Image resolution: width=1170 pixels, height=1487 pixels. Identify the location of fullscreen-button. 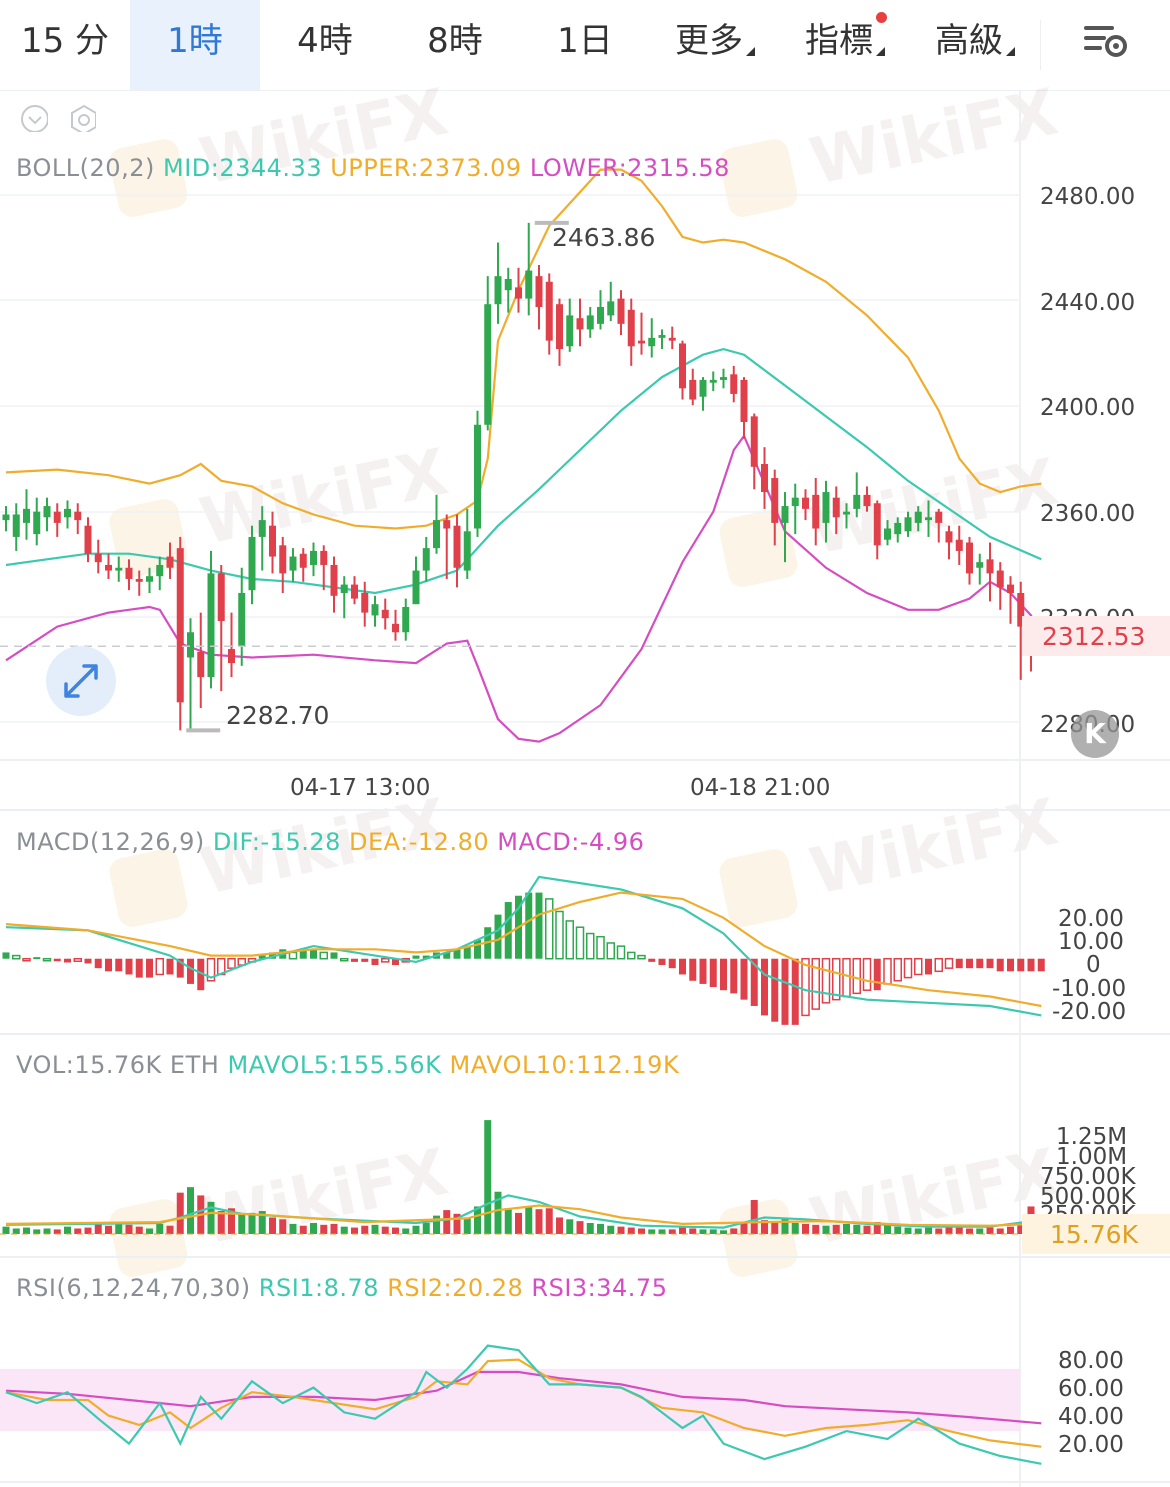
(81, 681).